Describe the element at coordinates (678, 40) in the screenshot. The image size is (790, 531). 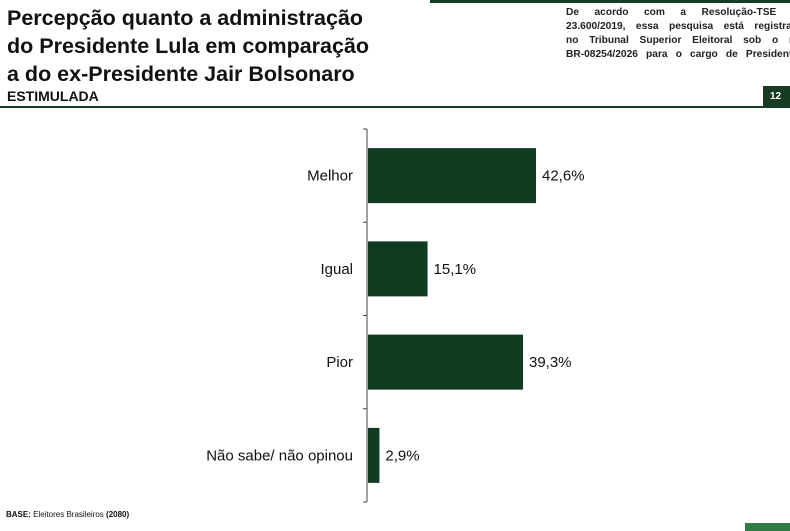
I see `legal-line-3: no Tribunal Superior Eleitoral sob o n.` at that location.